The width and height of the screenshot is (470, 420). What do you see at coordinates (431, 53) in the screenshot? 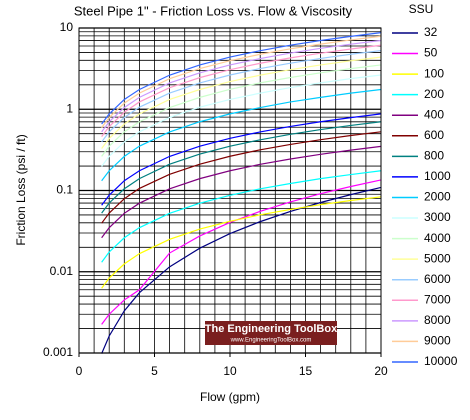
I see `legend-label: 50` at bounding box center [431, 53].